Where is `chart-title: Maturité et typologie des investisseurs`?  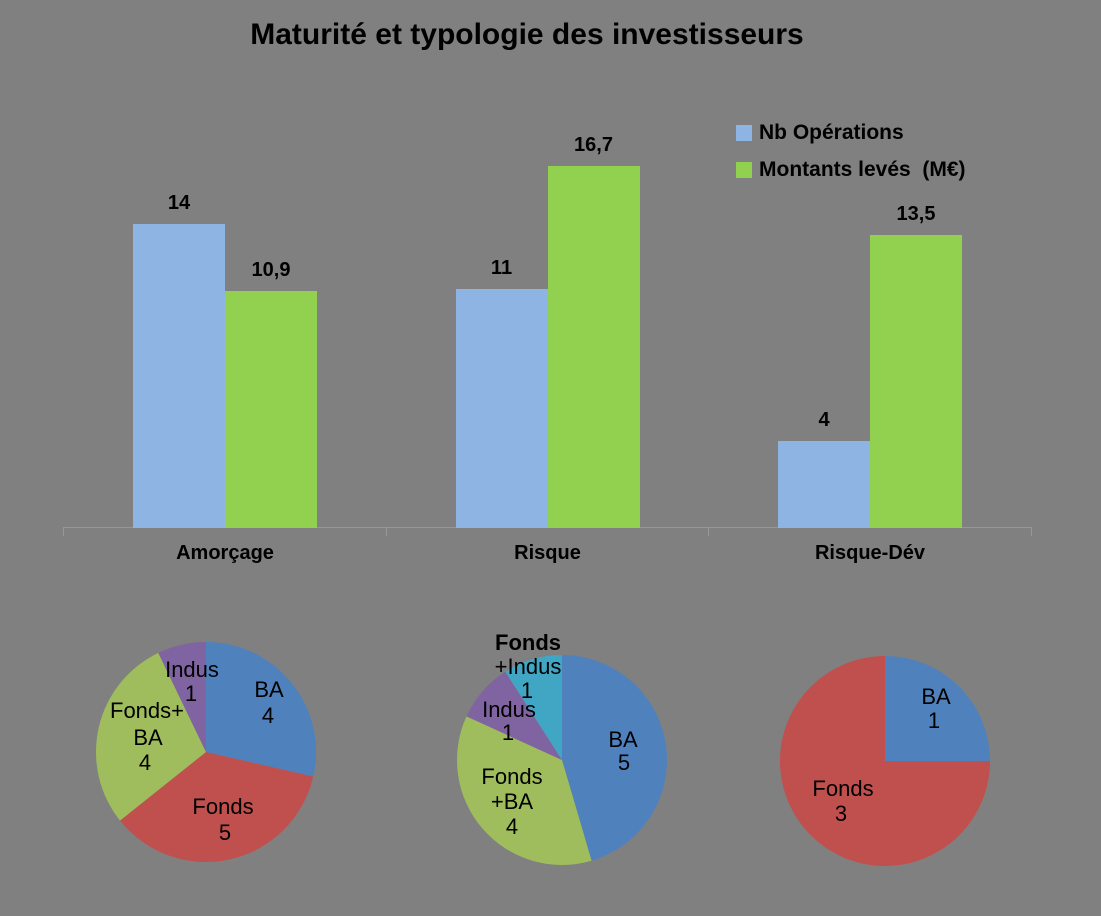
chart-title: Maturité et typologie des investisseurs is located at coordinates (527, 34).